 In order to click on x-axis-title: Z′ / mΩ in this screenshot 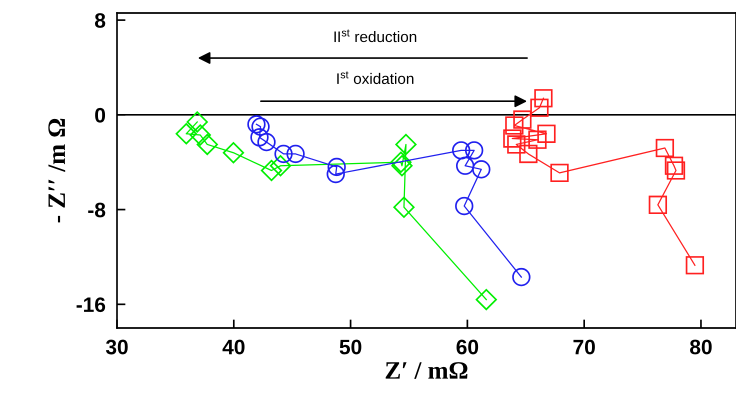, I will do `click(427, 370)`.